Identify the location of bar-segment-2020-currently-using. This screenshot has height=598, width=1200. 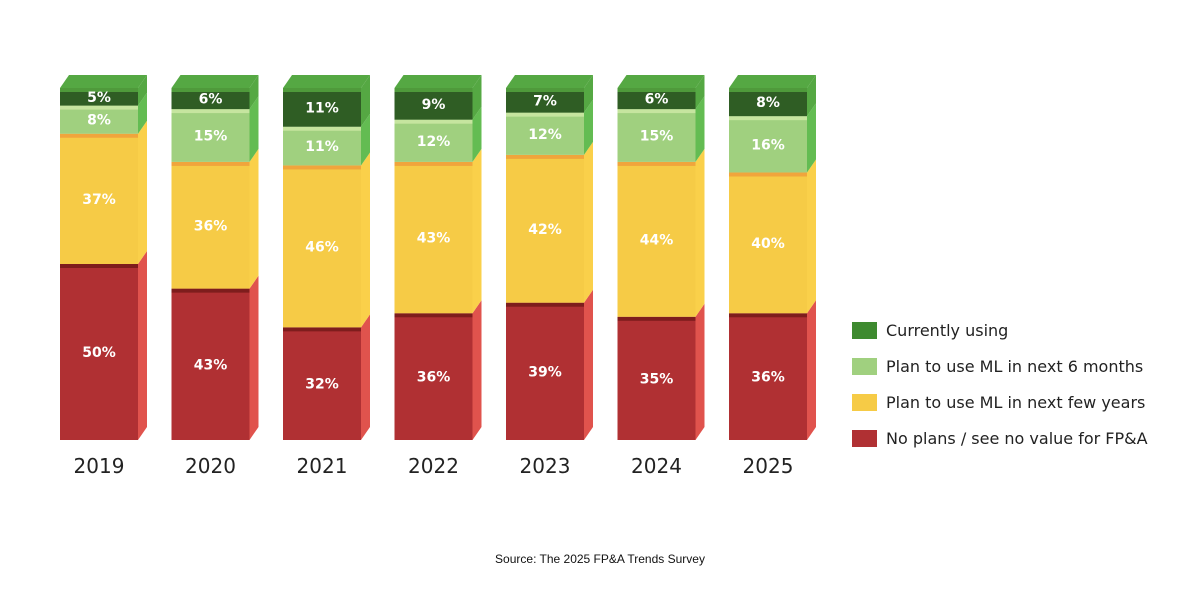
(210, 99).